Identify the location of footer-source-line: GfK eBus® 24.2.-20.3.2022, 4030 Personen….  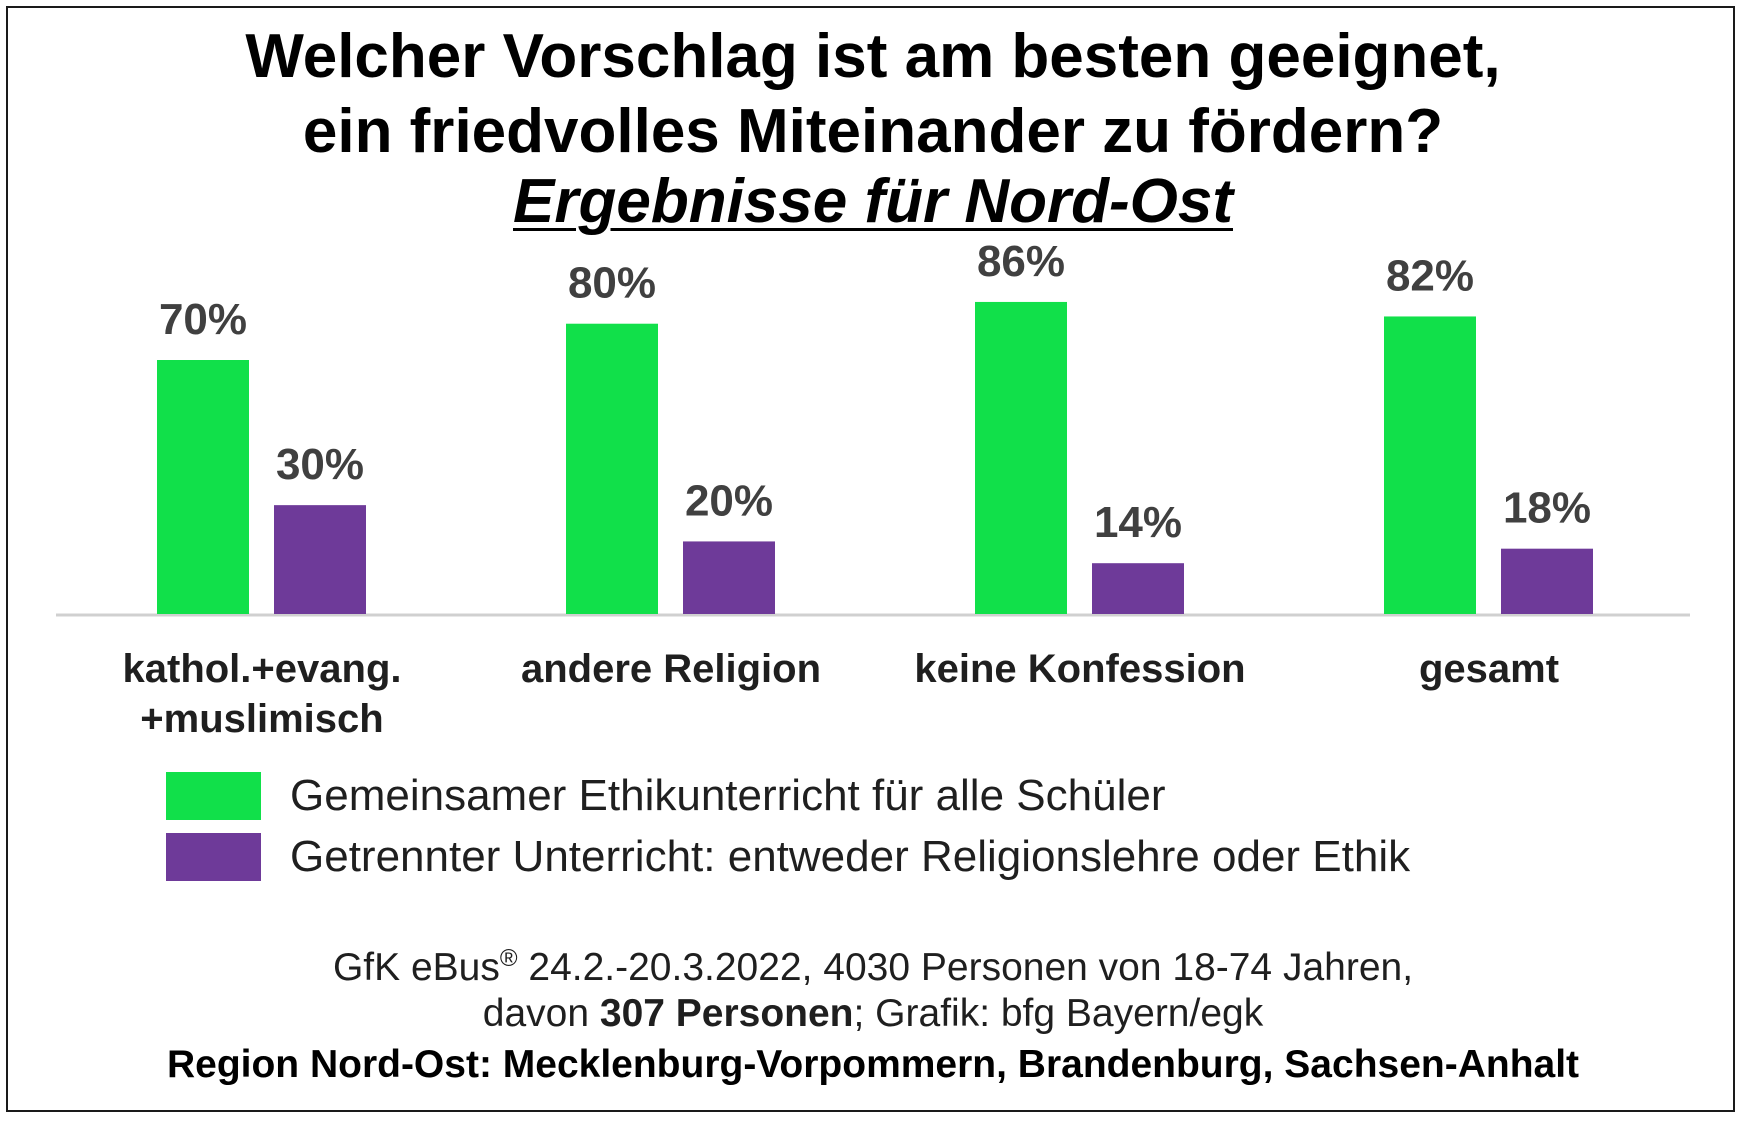
(873, 963).